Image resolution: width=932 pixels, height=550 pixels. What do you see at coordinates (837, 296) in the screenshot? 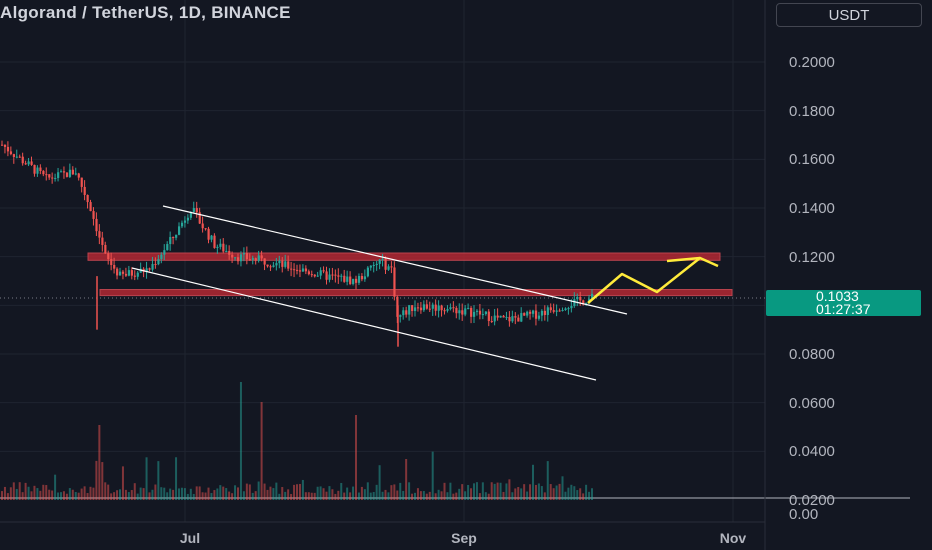
I see `last-price-value: 0.1033` at bounding box center [837, 296].